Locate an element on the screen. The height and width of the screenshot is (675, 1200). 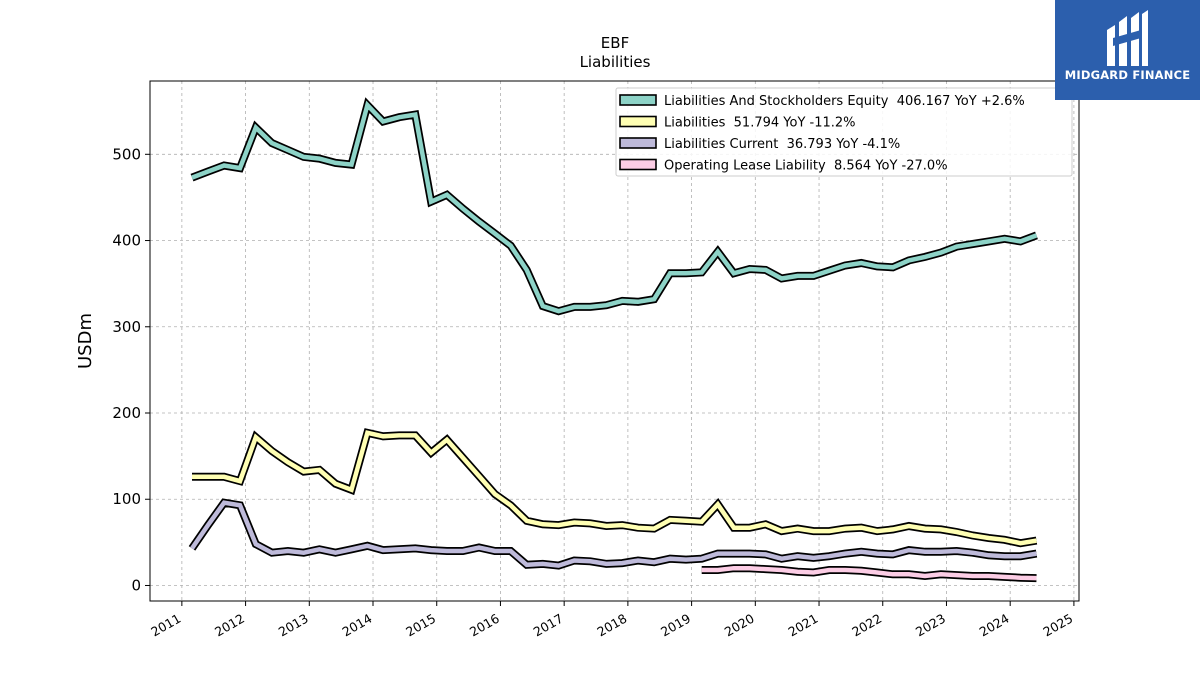
x-tick-label: 2012 is located at coordinates (229, 625).